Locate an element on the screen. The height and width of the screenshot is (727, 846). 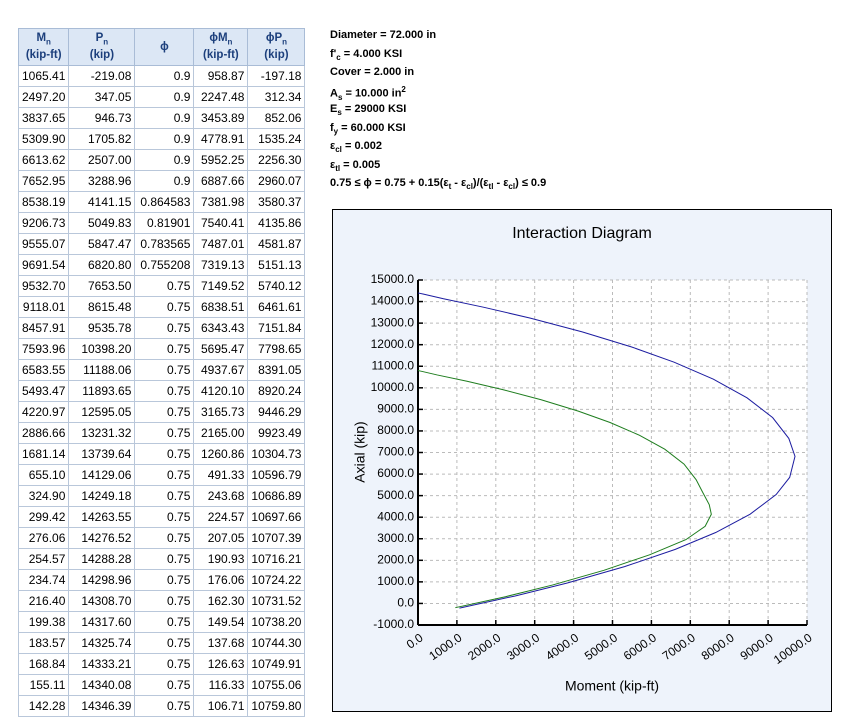
table-cell: 5493.47 is located at coordinates (43, 391).